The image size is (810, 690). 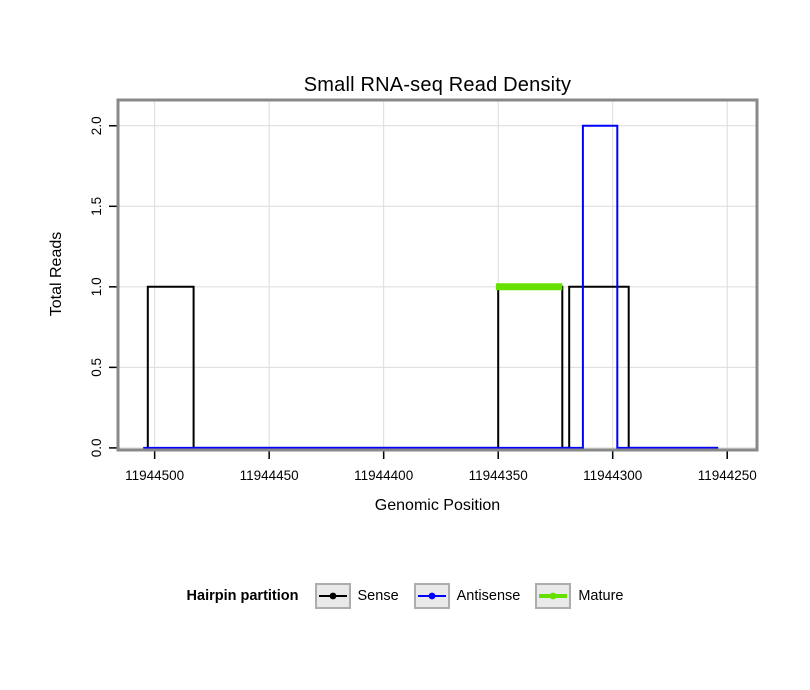 I want to click on legend-item-sense: Sense, so click(x=356, y=596).